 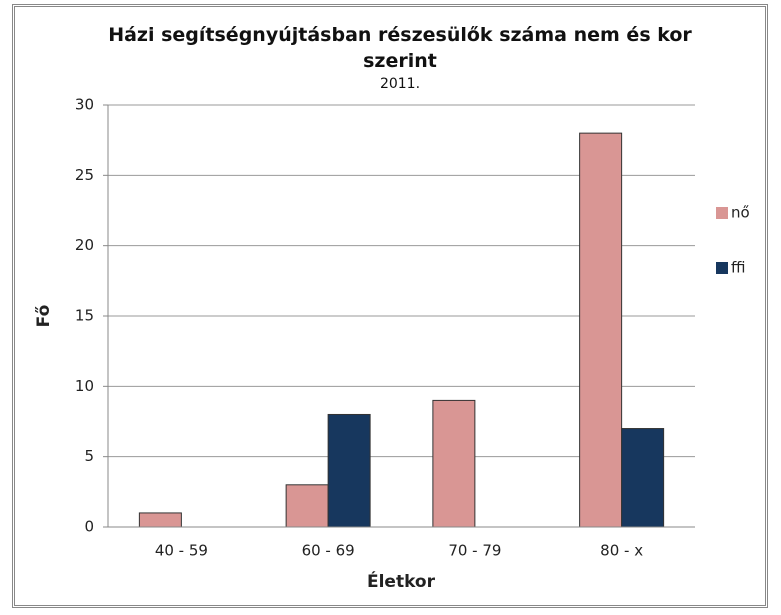 What do you see at coordinates (44, 316) in the screenshot?
I see `y-axis-label: Fő` at bounding box center [44, 316].